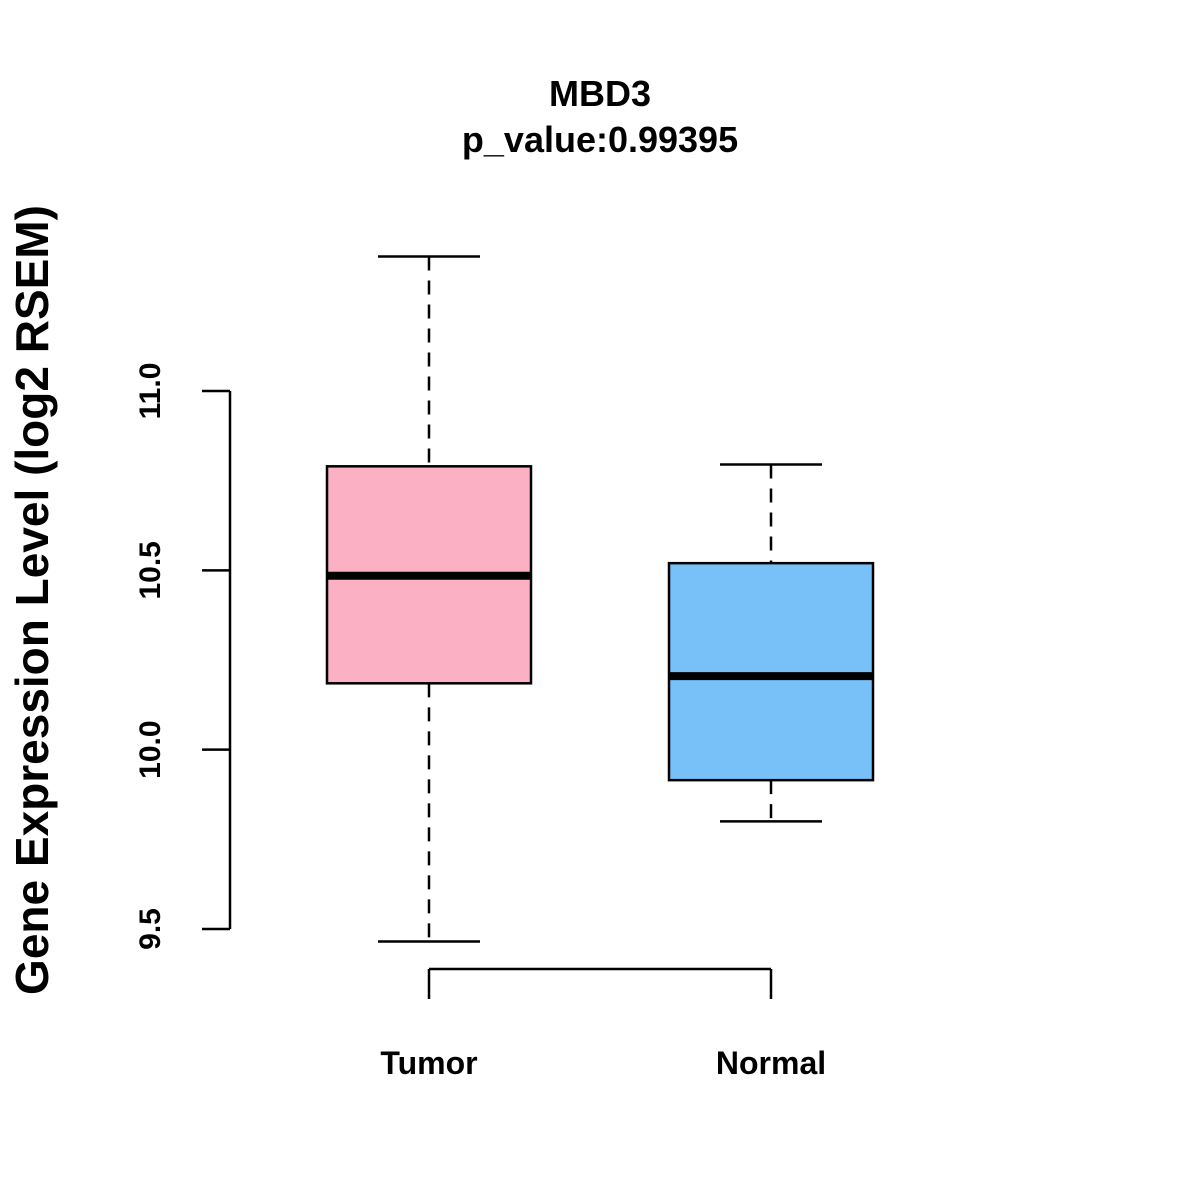  Describe the element at coordinates (150, 929) in the screenshot. I see `y-tick-label: 9.5` at that location.